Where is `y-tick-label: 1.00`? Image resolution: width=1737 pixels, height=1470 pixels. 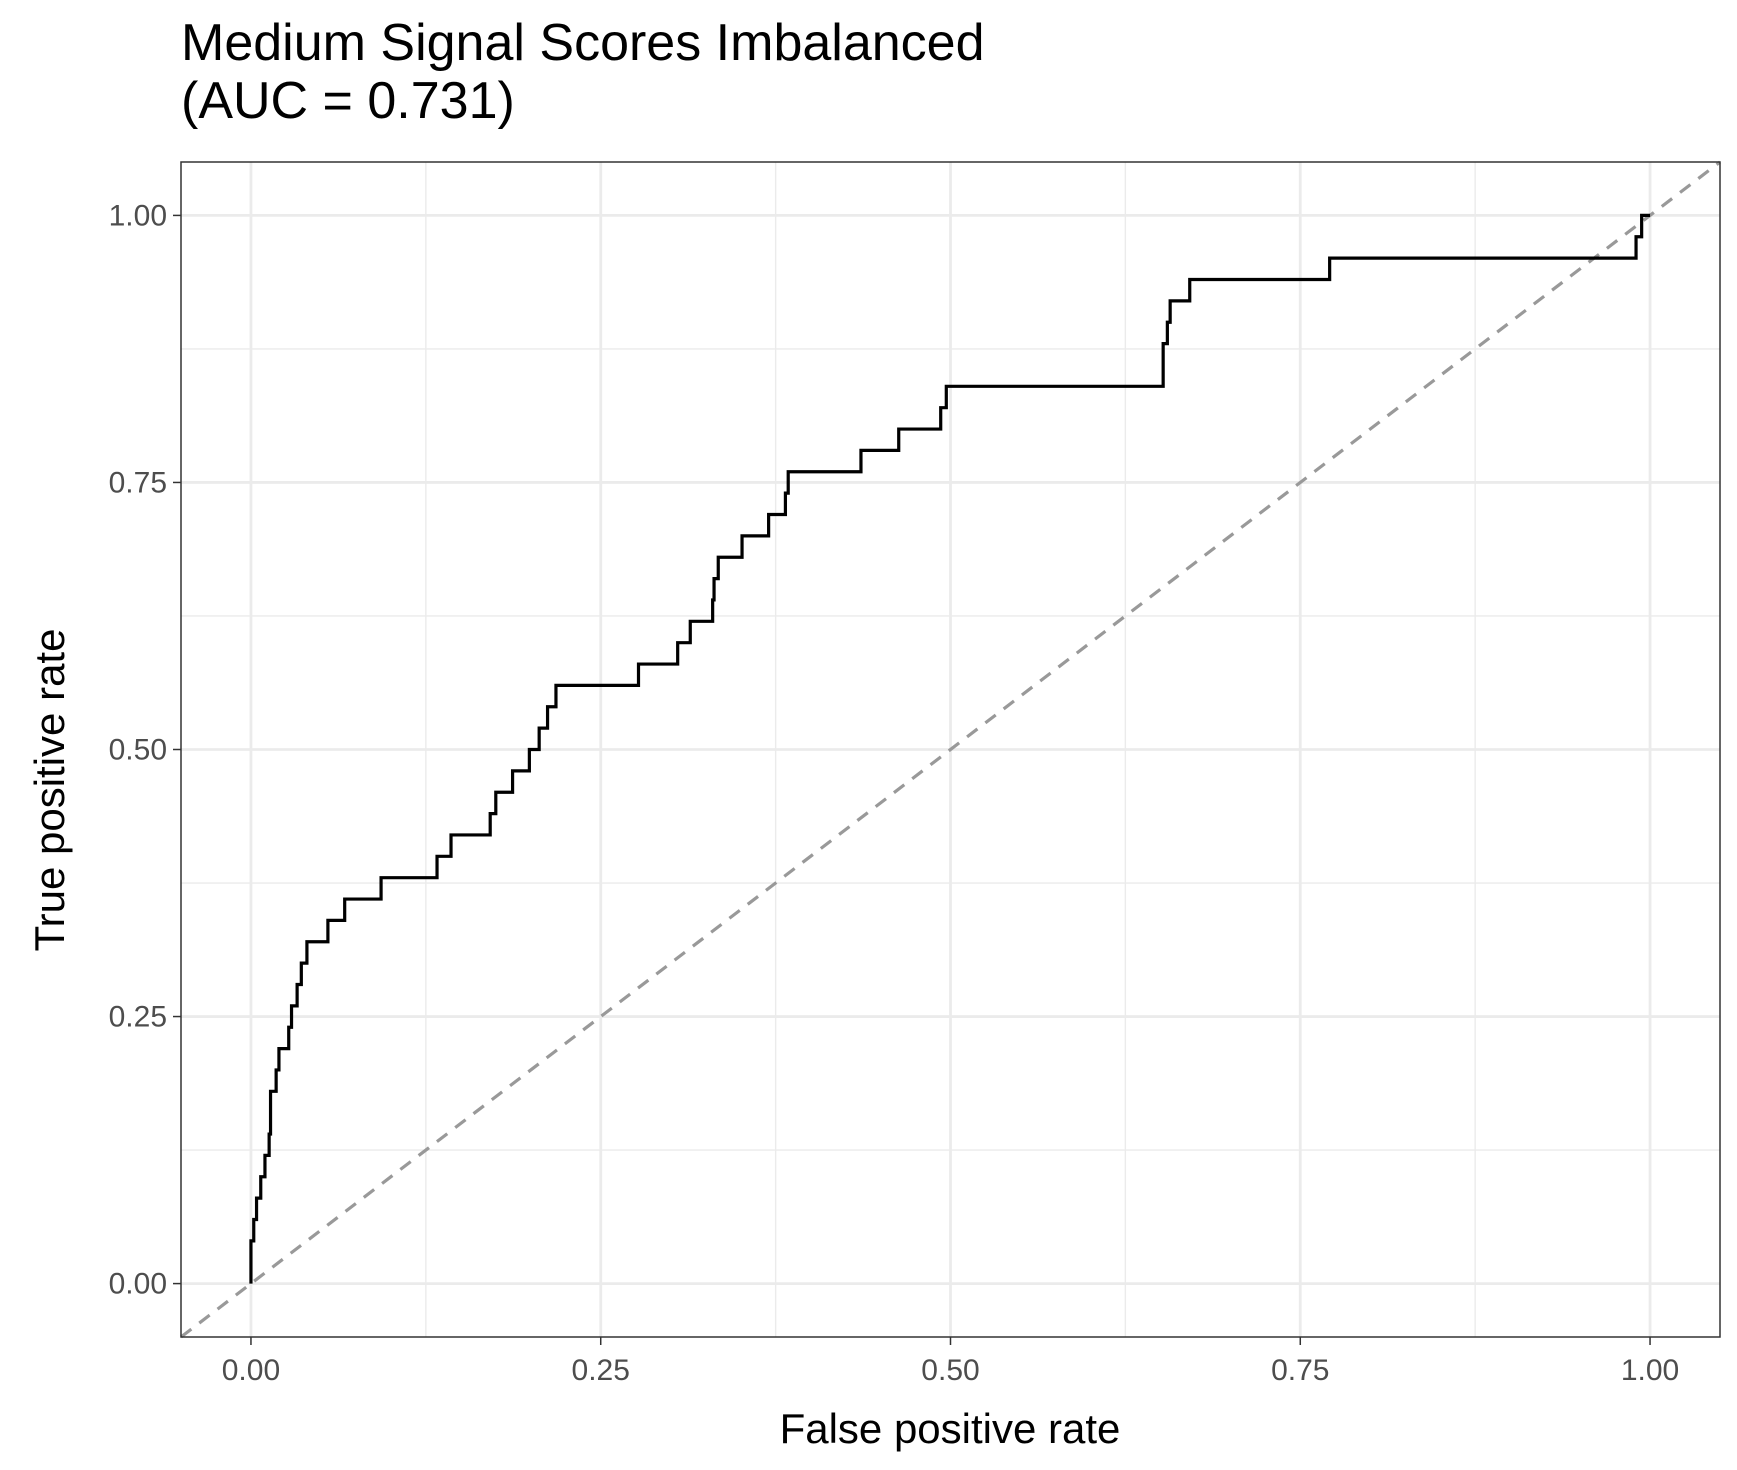
y-tick-label: 1.00 is located at coordinates (138, 215).